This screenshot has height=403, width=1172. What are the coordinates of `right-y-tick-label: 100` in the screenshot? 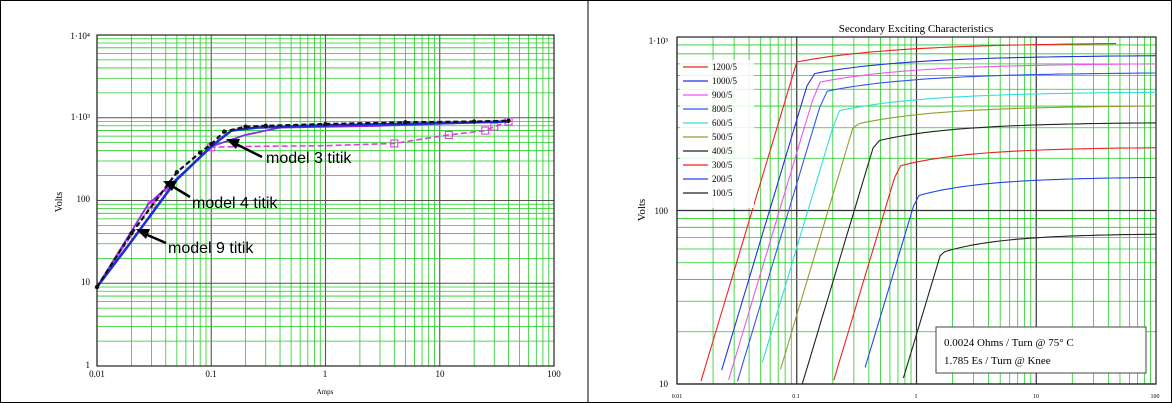 It's located at (662, 211).